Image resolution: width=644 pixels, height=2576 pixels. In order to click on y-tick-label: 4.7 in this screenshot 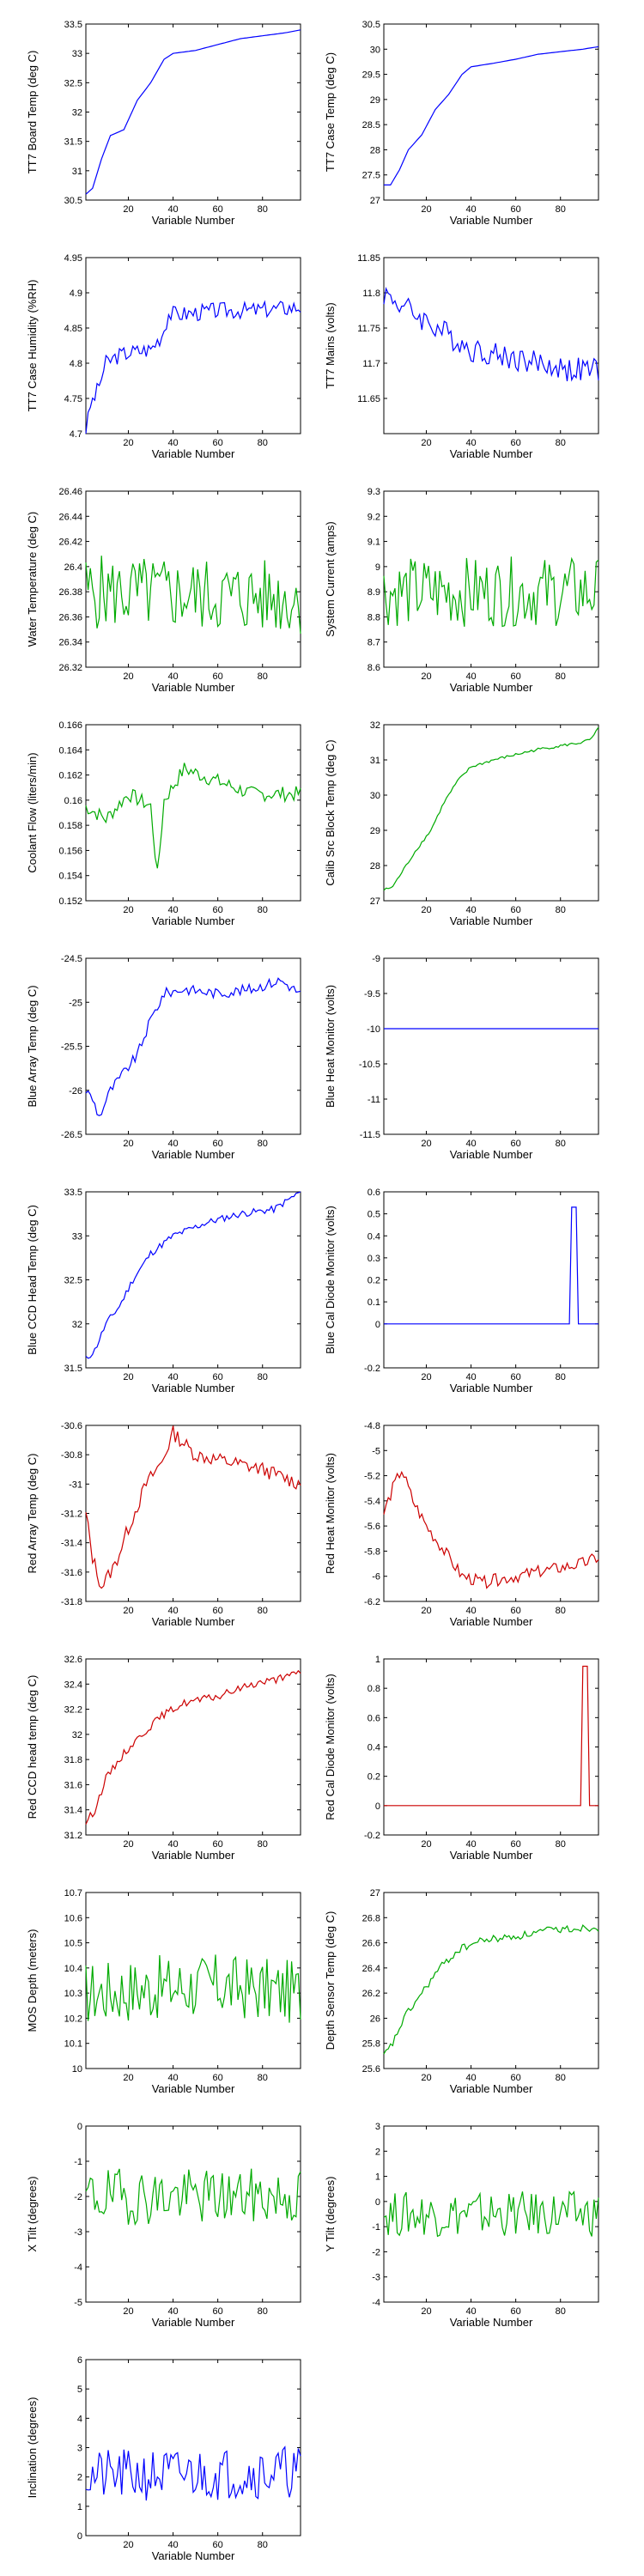, I will do `click(76, 434)`.